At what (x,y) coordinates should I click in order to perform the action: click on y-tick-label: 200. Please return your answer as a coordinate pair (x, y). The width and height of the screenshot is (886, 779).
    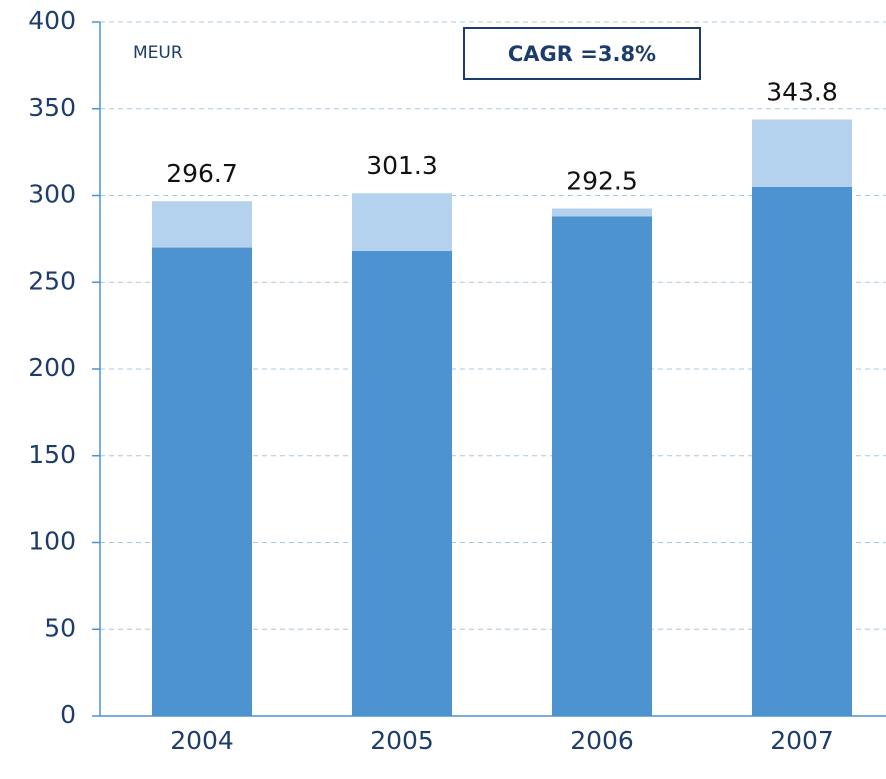
    Looking at the image, I should click on (52, 367).